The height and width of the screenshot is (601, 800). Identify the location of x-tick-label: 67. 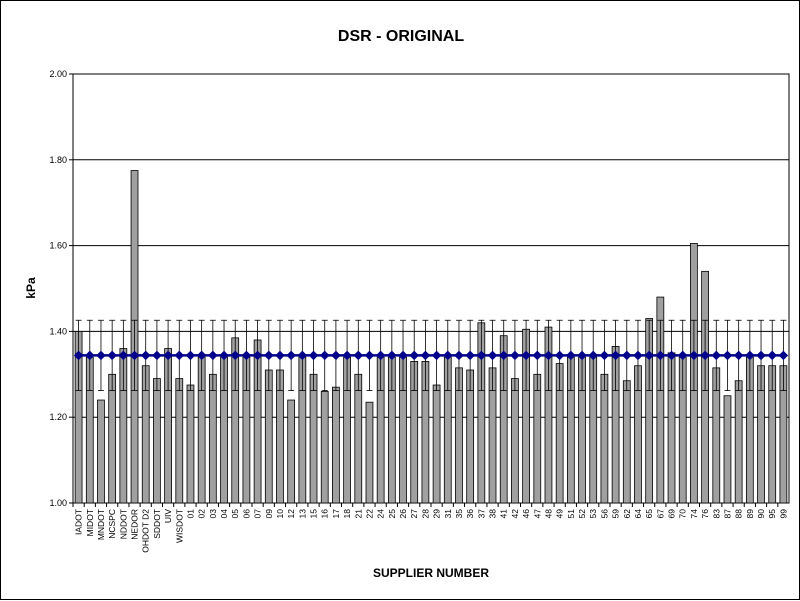
(660, 514).